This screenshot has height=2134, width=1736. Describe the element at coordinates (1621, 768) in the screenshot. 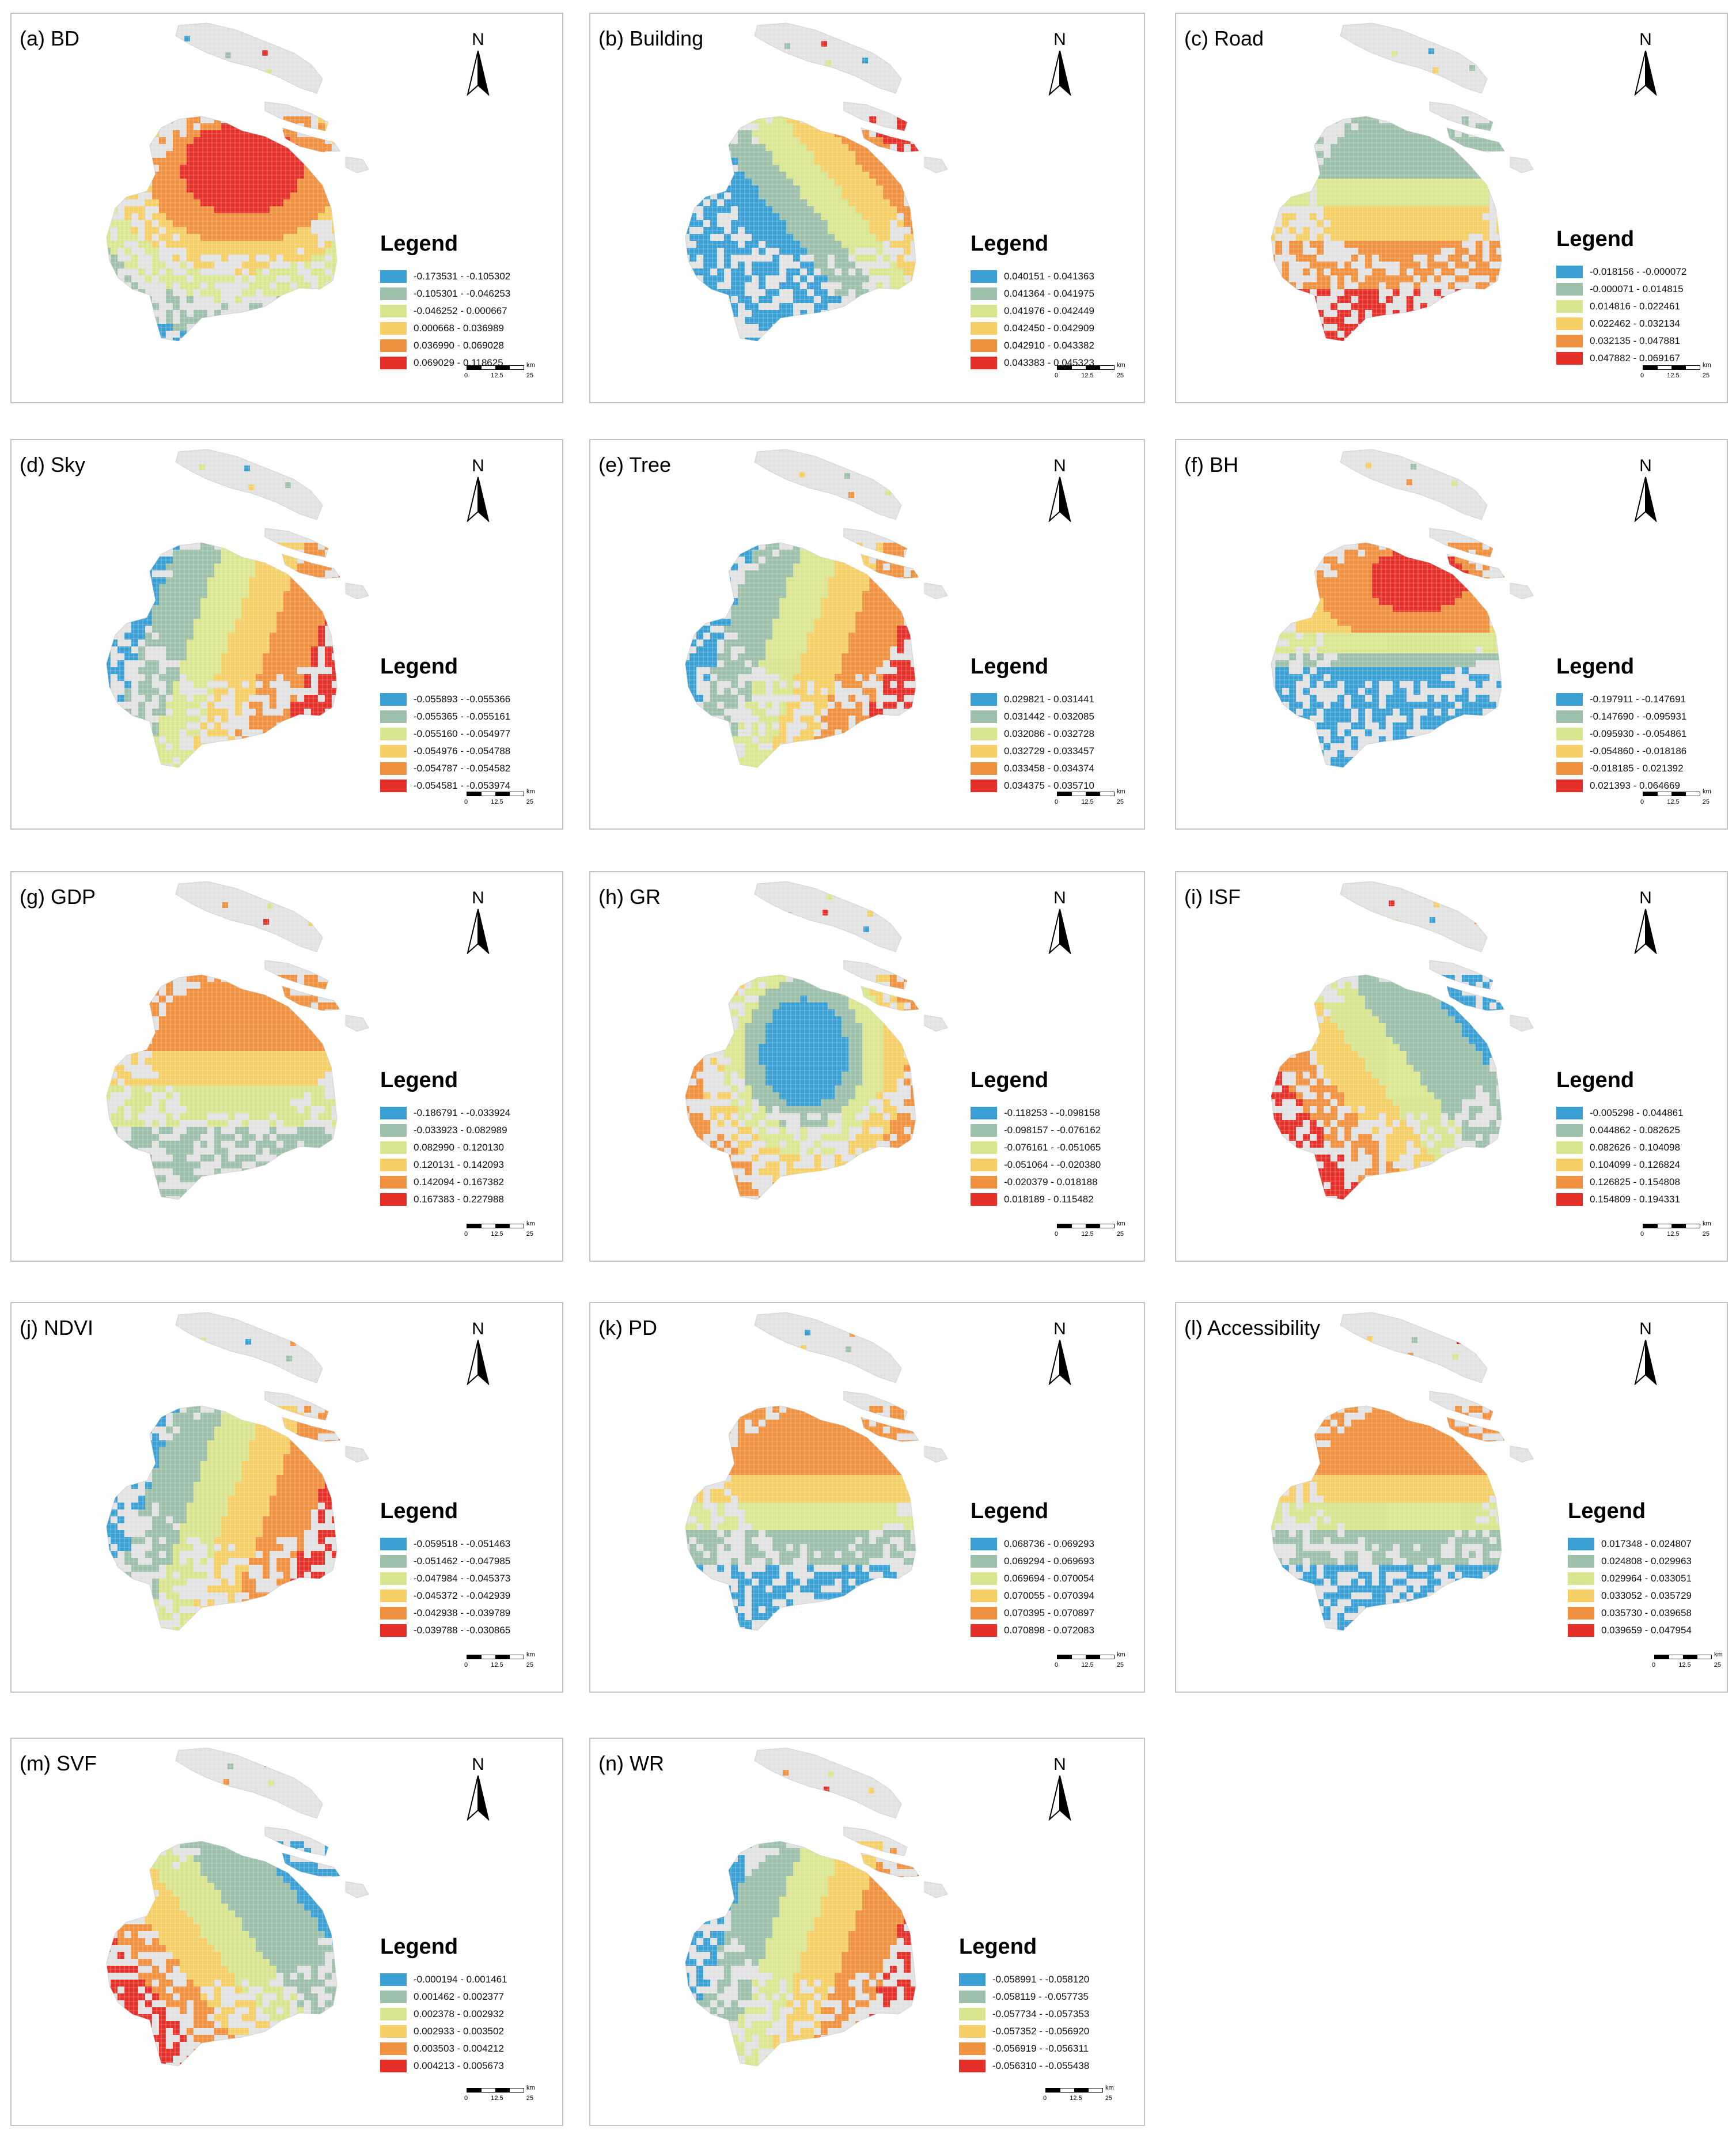

I see `legend-entry: -0.018185 - 0.021392` at that location.